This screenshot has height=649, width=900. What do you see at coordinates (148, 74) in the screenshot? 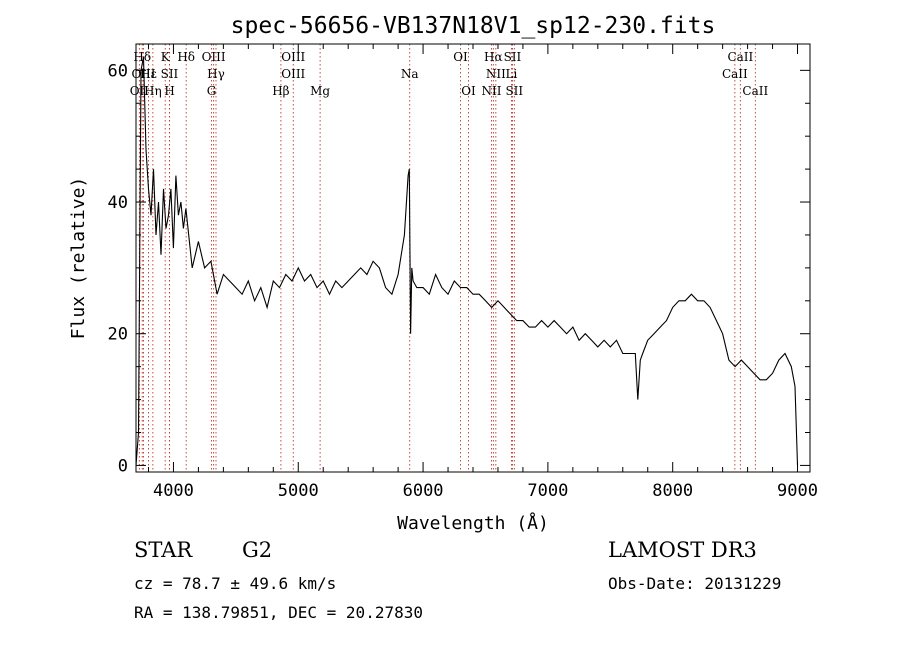
I see `line-marker-label: Hε` at bounding box center [148, 74].